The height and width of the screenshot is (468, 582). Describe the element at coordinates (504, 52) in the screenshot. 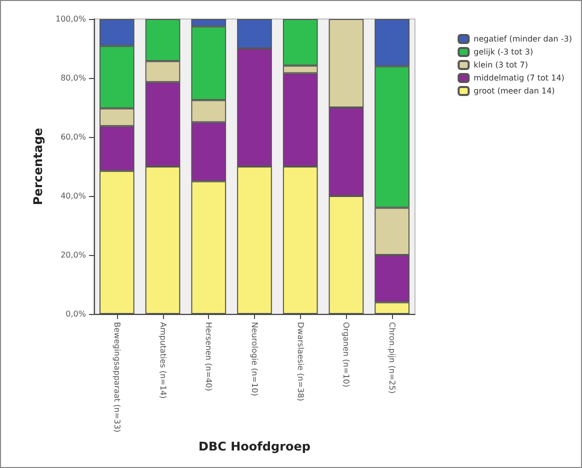

I see `legend-label: gelijk (-3 tot 3)` at that location.